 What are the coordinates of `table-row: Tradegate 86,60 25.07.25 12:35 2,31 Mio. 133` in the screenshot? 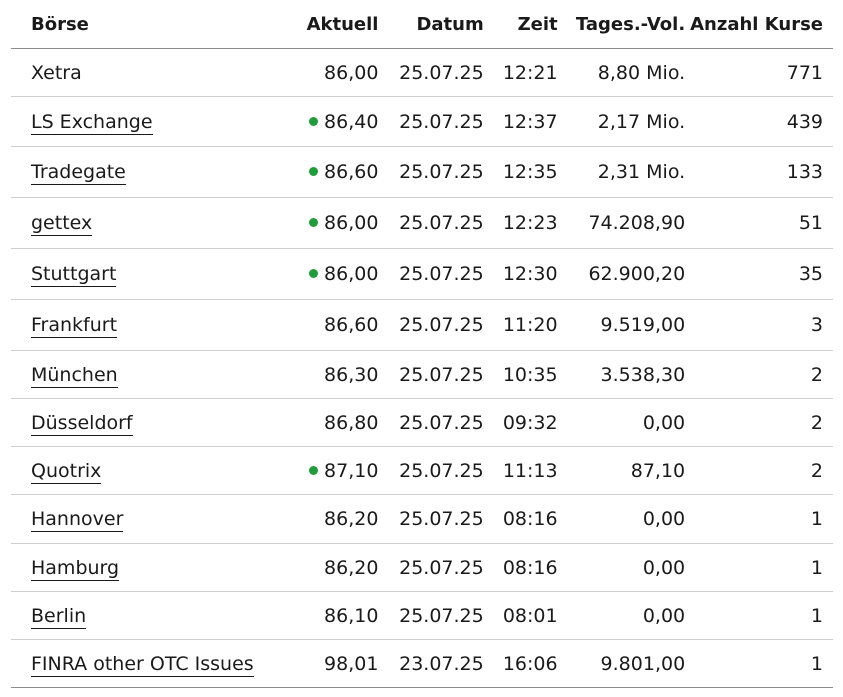 It's located at (422, 172).